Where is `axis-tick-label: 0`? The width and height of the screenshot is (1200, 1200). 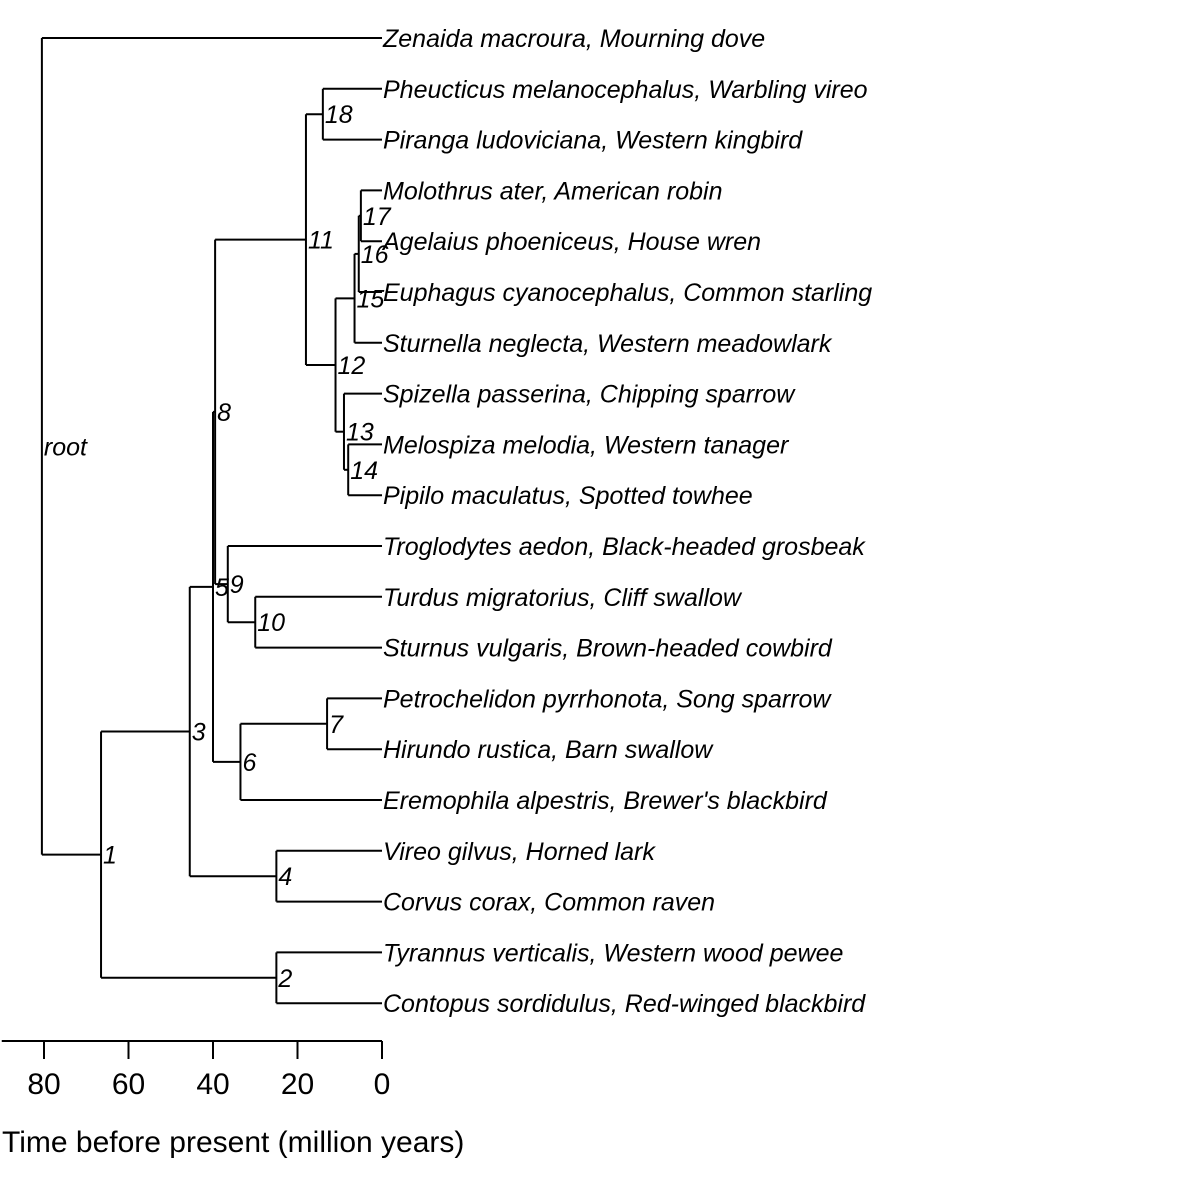
axis-tick-label: 0 is located at coordinates (382, 1084).